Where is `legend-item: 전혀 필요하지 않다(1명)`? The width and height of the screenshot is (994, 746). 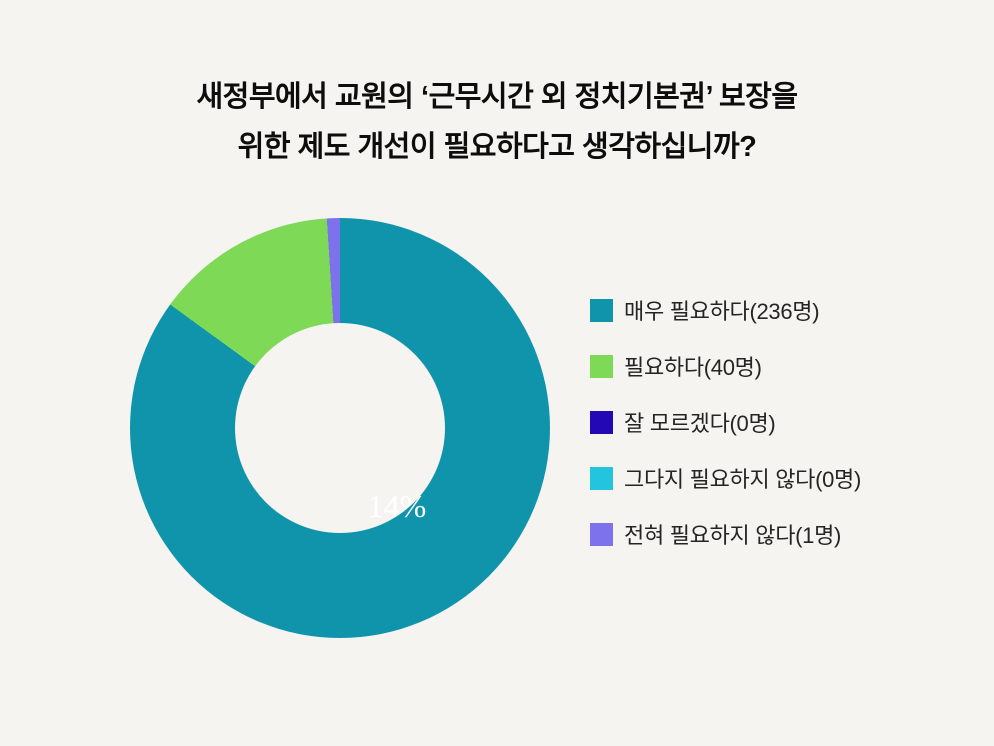
legend-item: 전혀 필요하지 않다(1명) is located at coordinates (725, 535).